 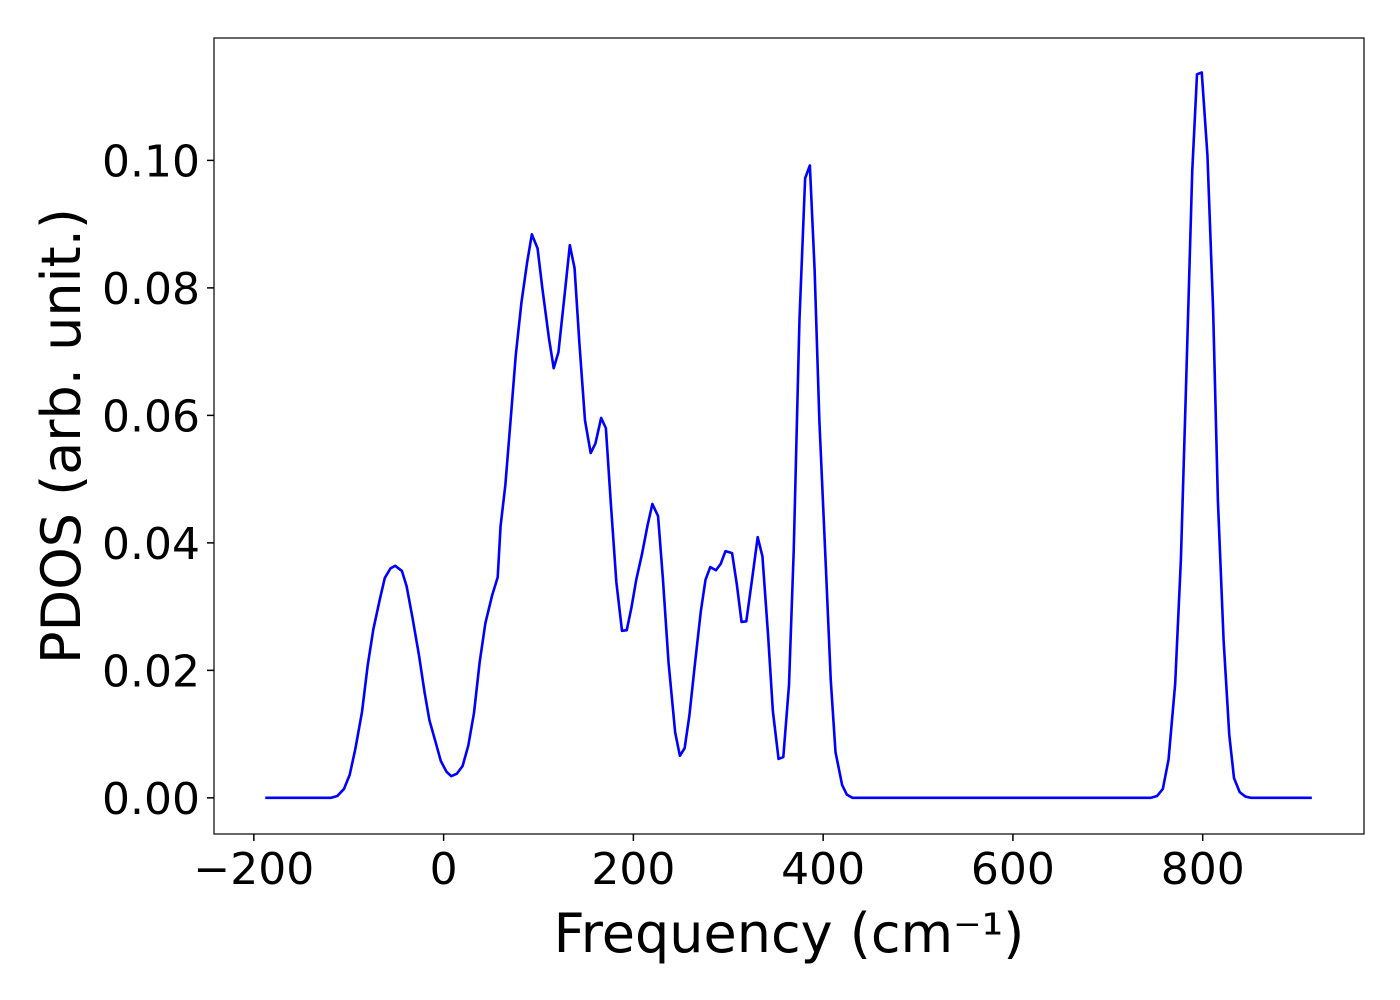 What do you see at coordinates (633, 869) in the screenshot?
I see `x-tick-label: 200` at bounding box center [633, 869].